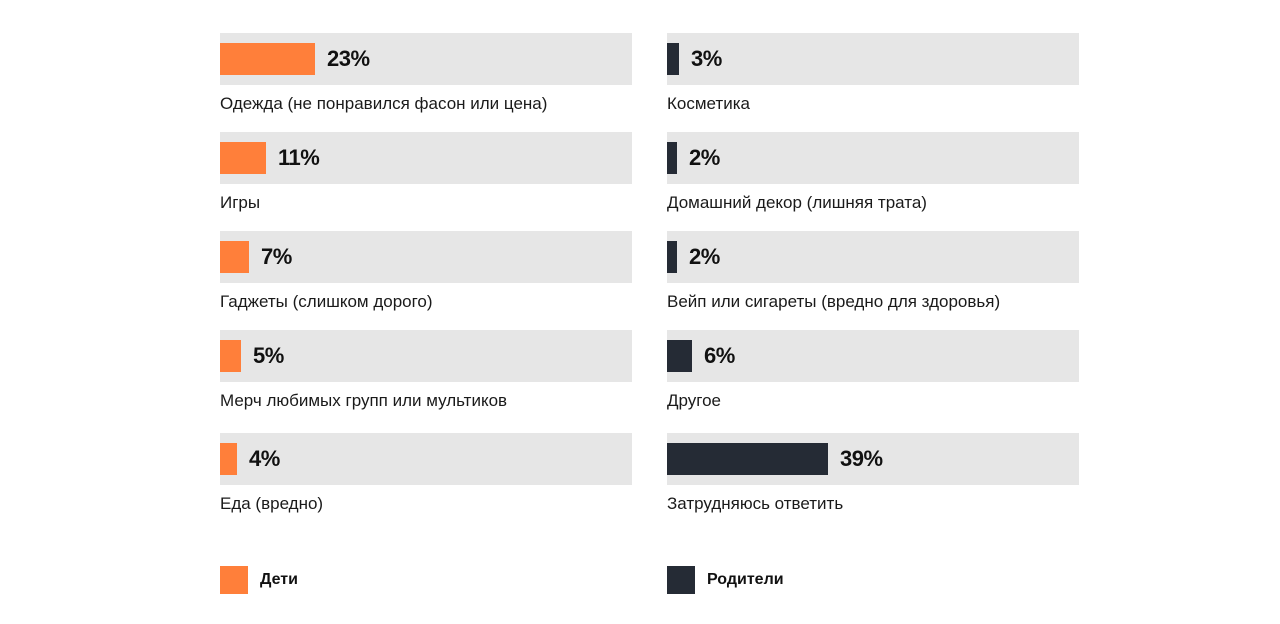 The width and height of the screenshot is (1280, 624). I want to click on kids-bar-track: 4%, so click(426, 459).